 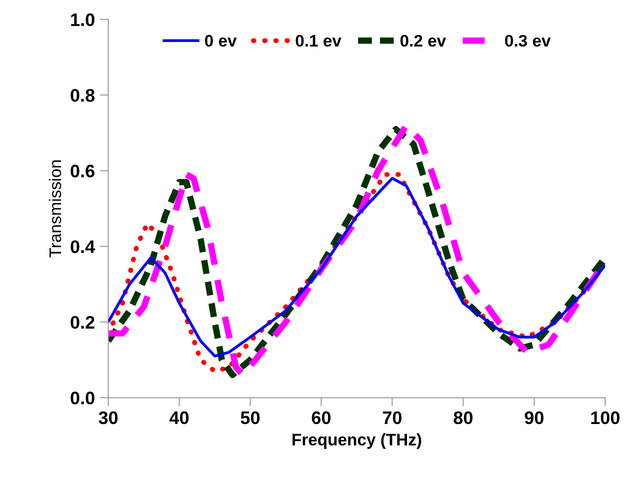 What do you see at coordinates (392, 417) in the screenshot?
I see `x-tick-label: 70` at bounding box center [392, 417].